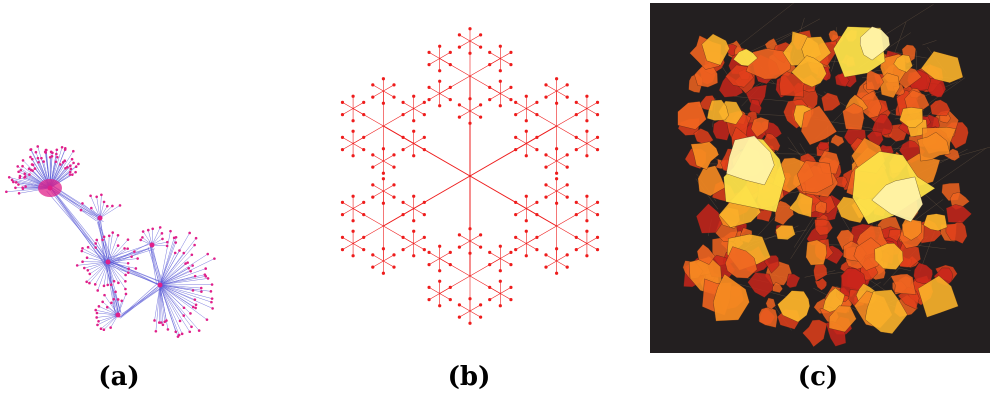  What do you see at coordinates (785, 232) in the screenshot?
I see `blob-medium` at bounding box center [785, 232].